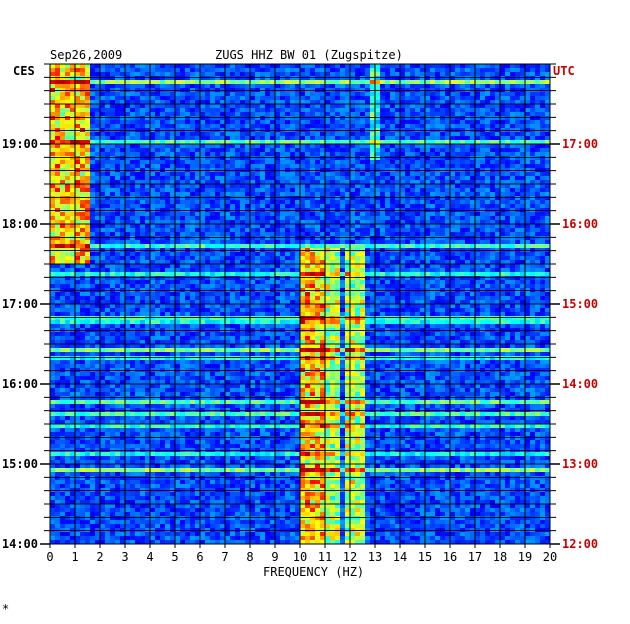 Image resolution: width=630 pixels, height=624 pixels. I want to click on ces-label: CES, so click(24, 71).